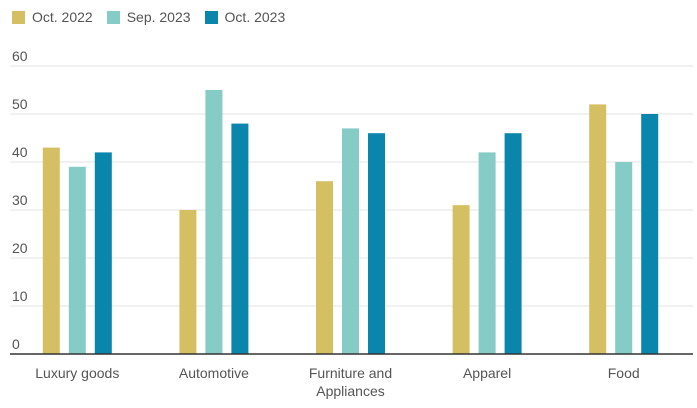 This screenshot has width=697, height=408. I want to click on legend-item-oct-2022: Oct. 2022, so click(52, 17).